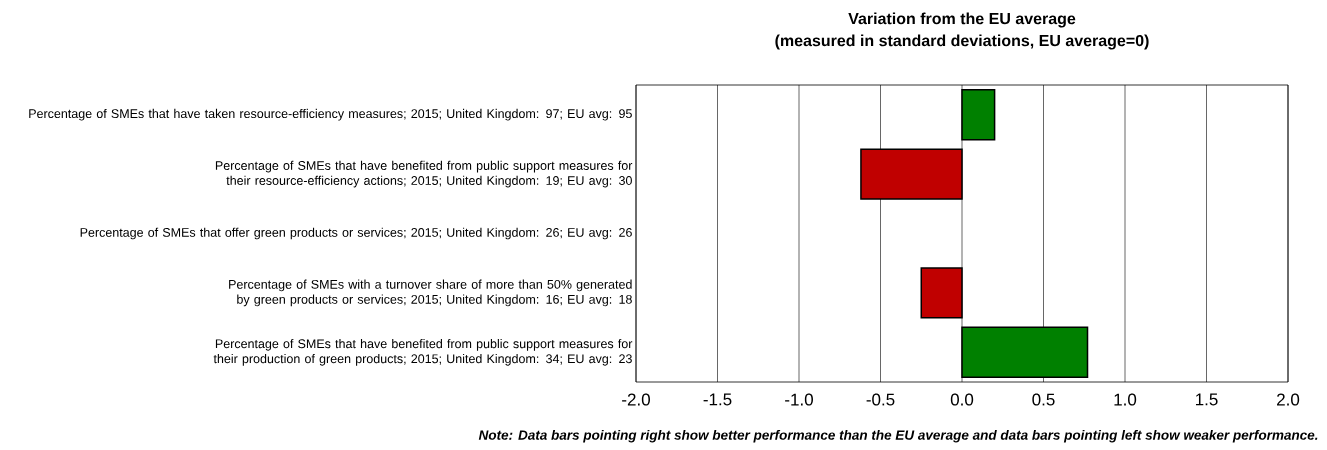 The width and height of the screenshot is (1327, 450). What do you see at coordinates (1125, 399) in the screenshot?
I see `x-tick-label: 1.0` at bounding box center [1125, 399].